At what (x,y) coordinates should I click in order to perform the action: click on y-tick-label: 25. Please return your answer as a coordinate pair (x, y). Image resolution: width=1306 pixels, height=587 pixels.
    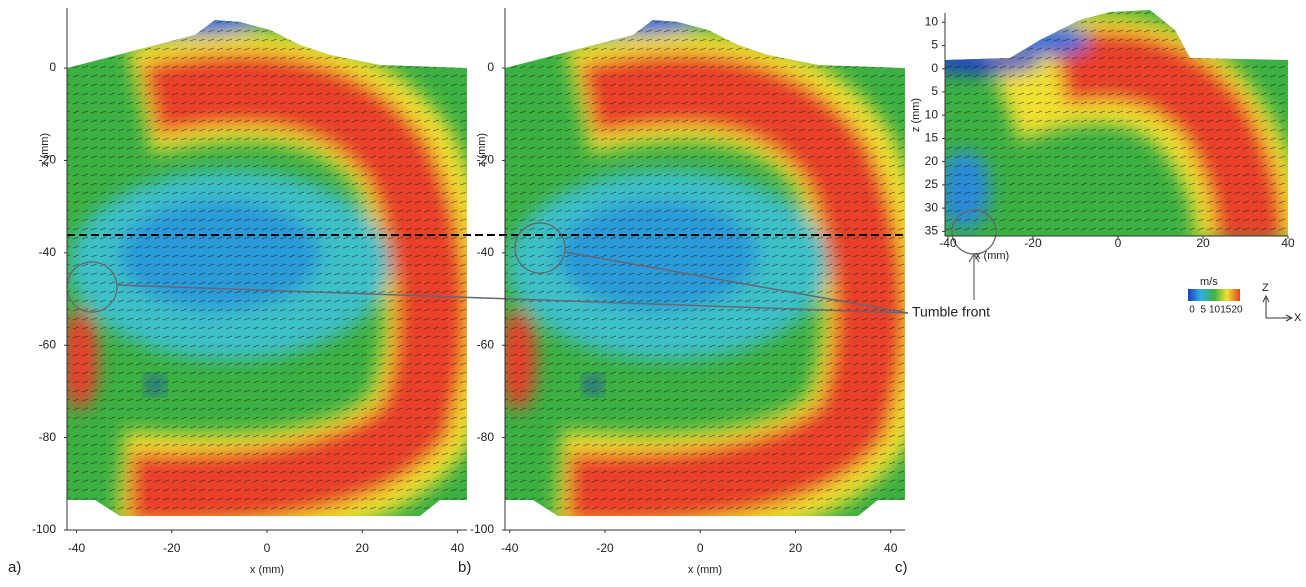
    Looking at the image, I should click on (932, 184).